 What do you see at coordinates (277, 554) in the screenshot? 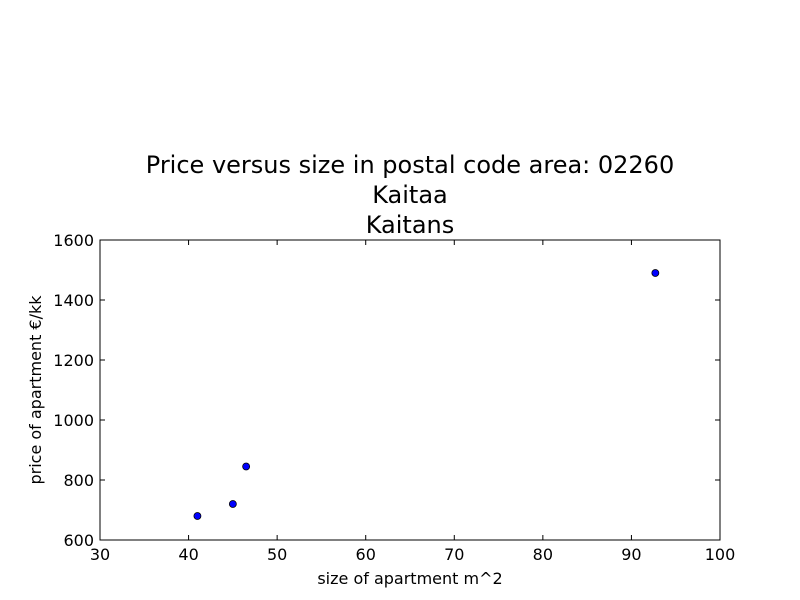
I see `x-tick-label: 50` at bounding box center [277, 554].